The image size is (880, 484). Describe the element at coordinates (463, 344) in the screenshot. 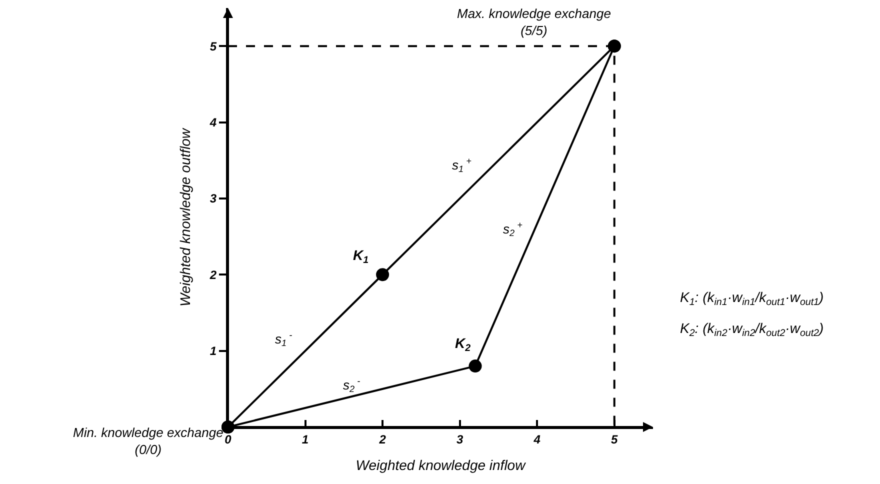

I see `annotation: K$_{2}$` at that location.